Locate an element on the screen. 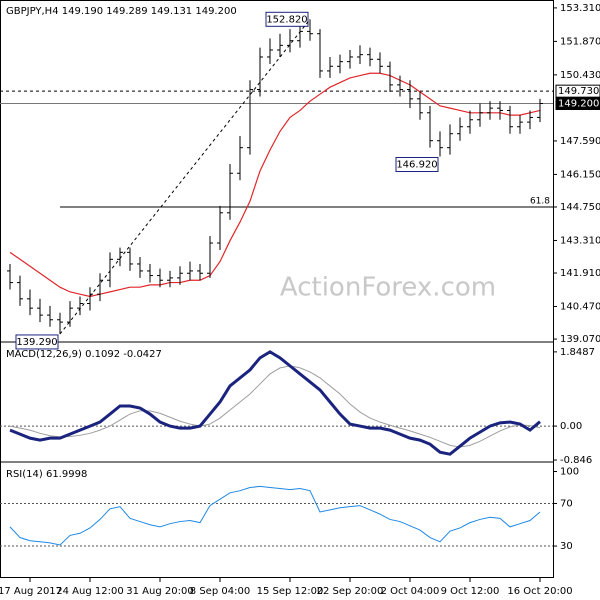 The height and width of the screenshot is (600, 600). x-tick-label: 24 Aug 12:00 is located at coordinates (89, 591).